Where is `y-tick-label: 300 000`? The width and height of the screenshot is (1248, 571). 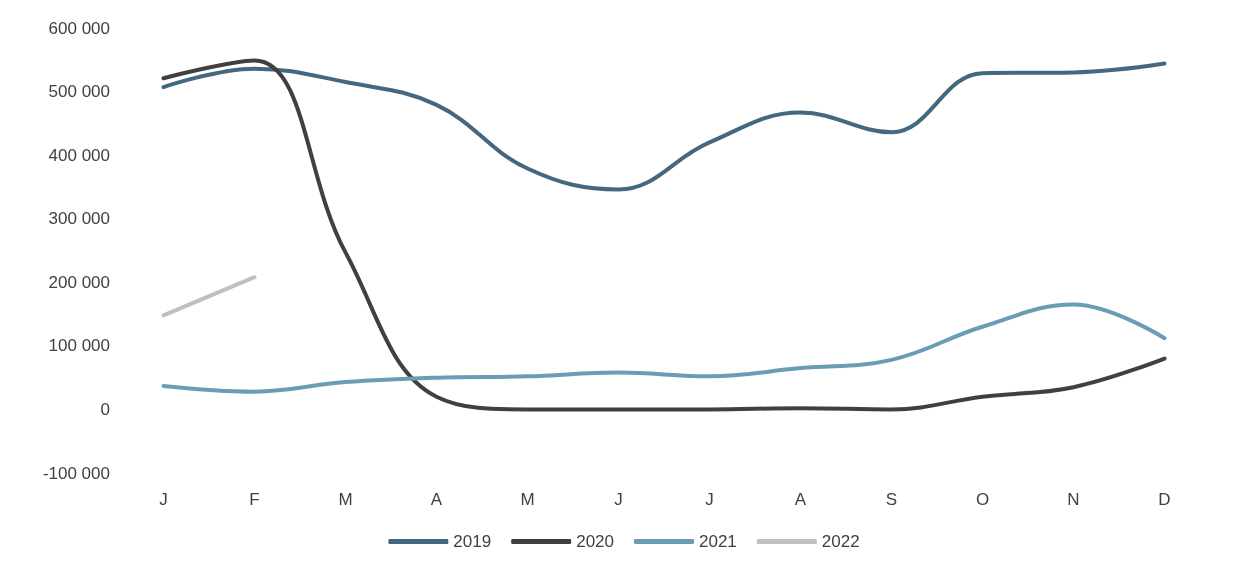
y-tick-label: 300 000 is located at coordinates (79, 219).